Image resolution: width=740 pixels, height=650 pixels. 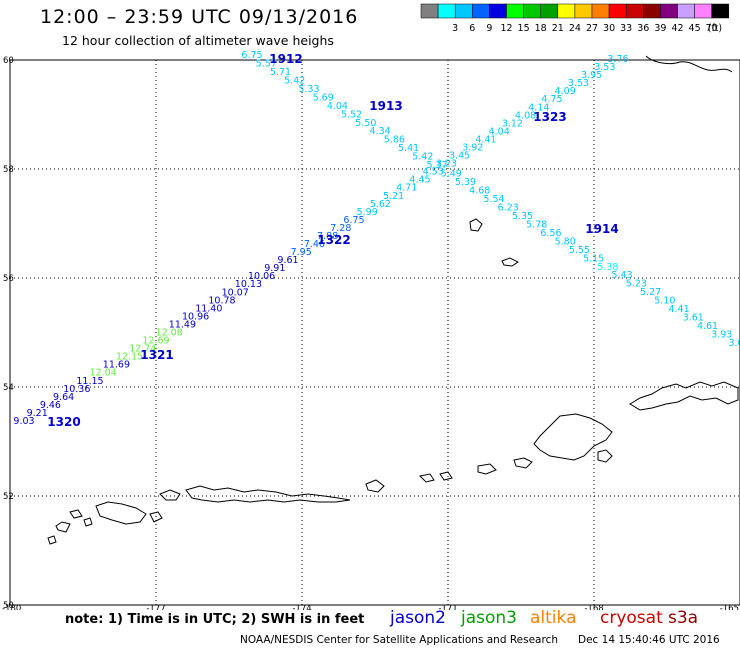 I want to click on wave-height-color-scale: 3 6 9 12 15 18 21 24 27 30 33 36 39 42 45 70(ft), so click(x=575, y=18).